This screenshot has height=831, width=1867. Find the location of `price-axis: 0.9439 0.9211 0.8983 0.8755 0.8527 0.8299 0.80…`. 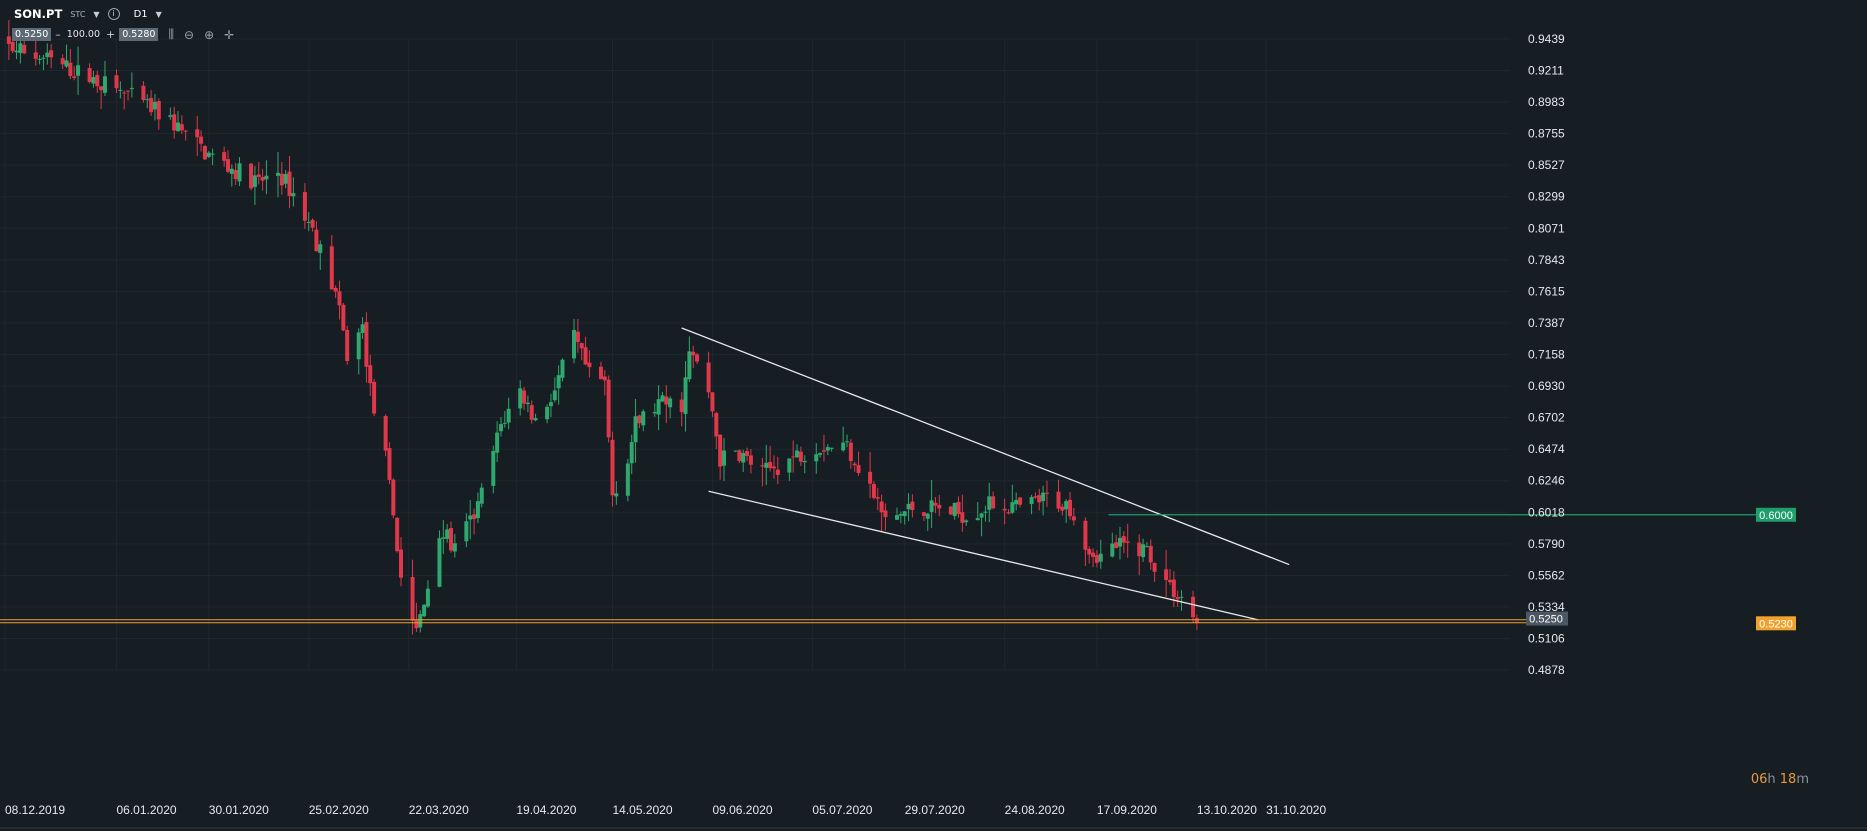

price-axis: 0.9439 0.9211 0.8983 0.8755 0.8527 0.8299 0.80… is located at coordinates (1661, 354).